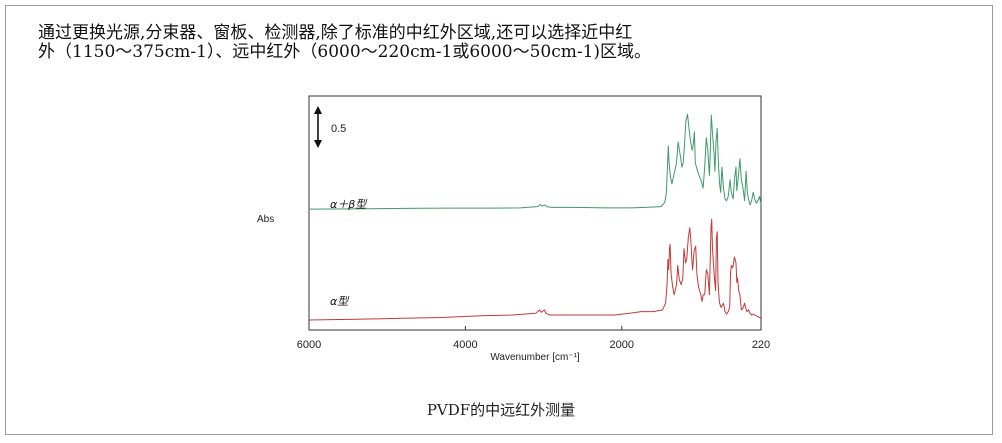  I want to click on y-axis-title: Abs, so click(265, 219).